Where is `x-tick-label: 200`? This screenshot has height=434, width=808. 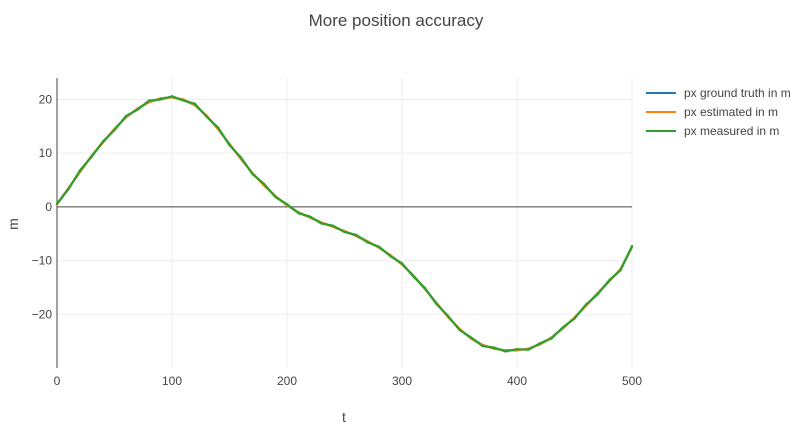 x-tick-label: 200 is located at coordinates (287, 381).